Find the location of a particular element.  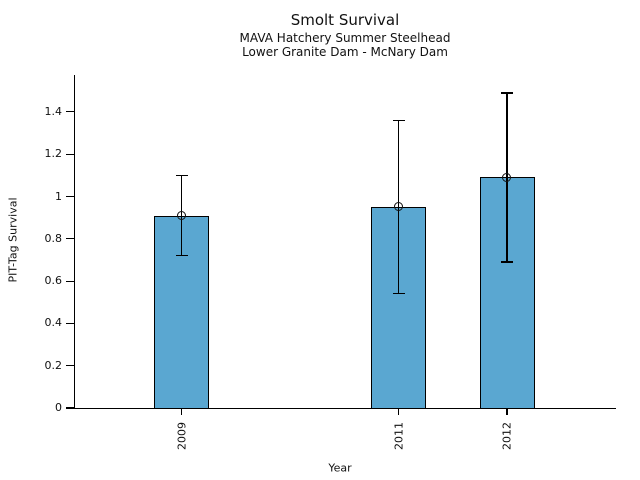

y-tick-label: 0.4 is located at coordinates (53, 323).